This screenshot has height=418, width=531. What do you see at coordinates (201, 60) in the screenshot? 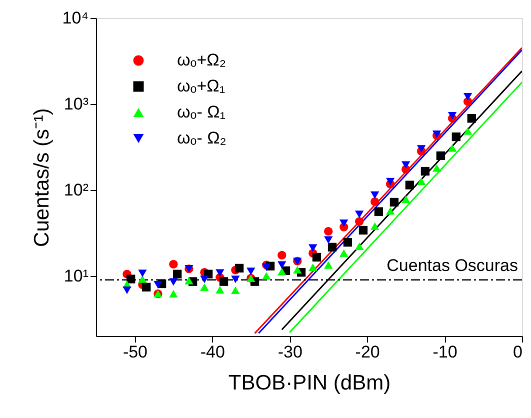
I see `legend-label: ωₒ+Ω₂` at bounding box center [201, 60].